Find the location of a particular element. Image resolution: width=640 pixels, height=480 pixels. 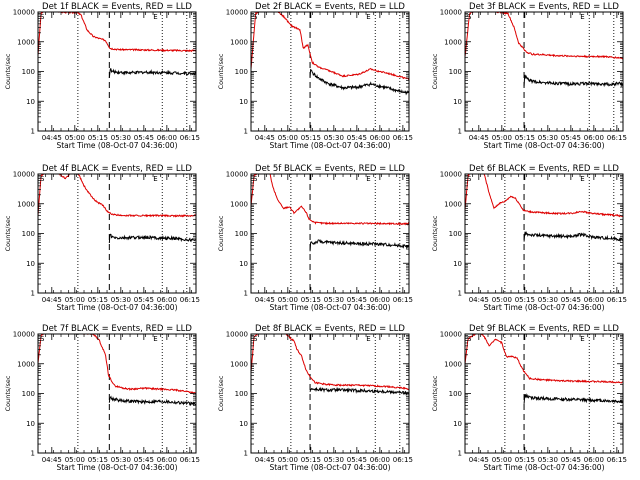

panel-title: Det 1f BLACK = Events, RED = LLD is located at coordinates (117, 7).